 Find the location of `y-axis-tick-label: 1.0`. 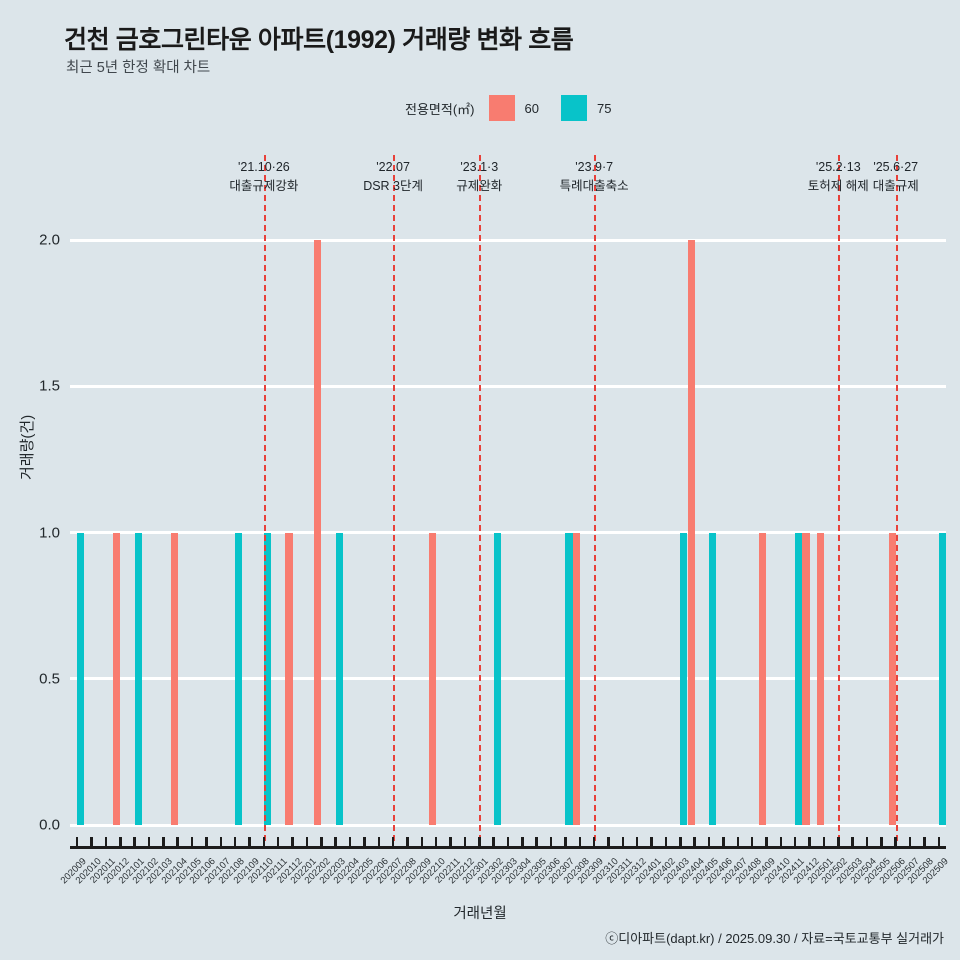

y-axis-tick-label: 1.0 is located at coordinates (49, 533).